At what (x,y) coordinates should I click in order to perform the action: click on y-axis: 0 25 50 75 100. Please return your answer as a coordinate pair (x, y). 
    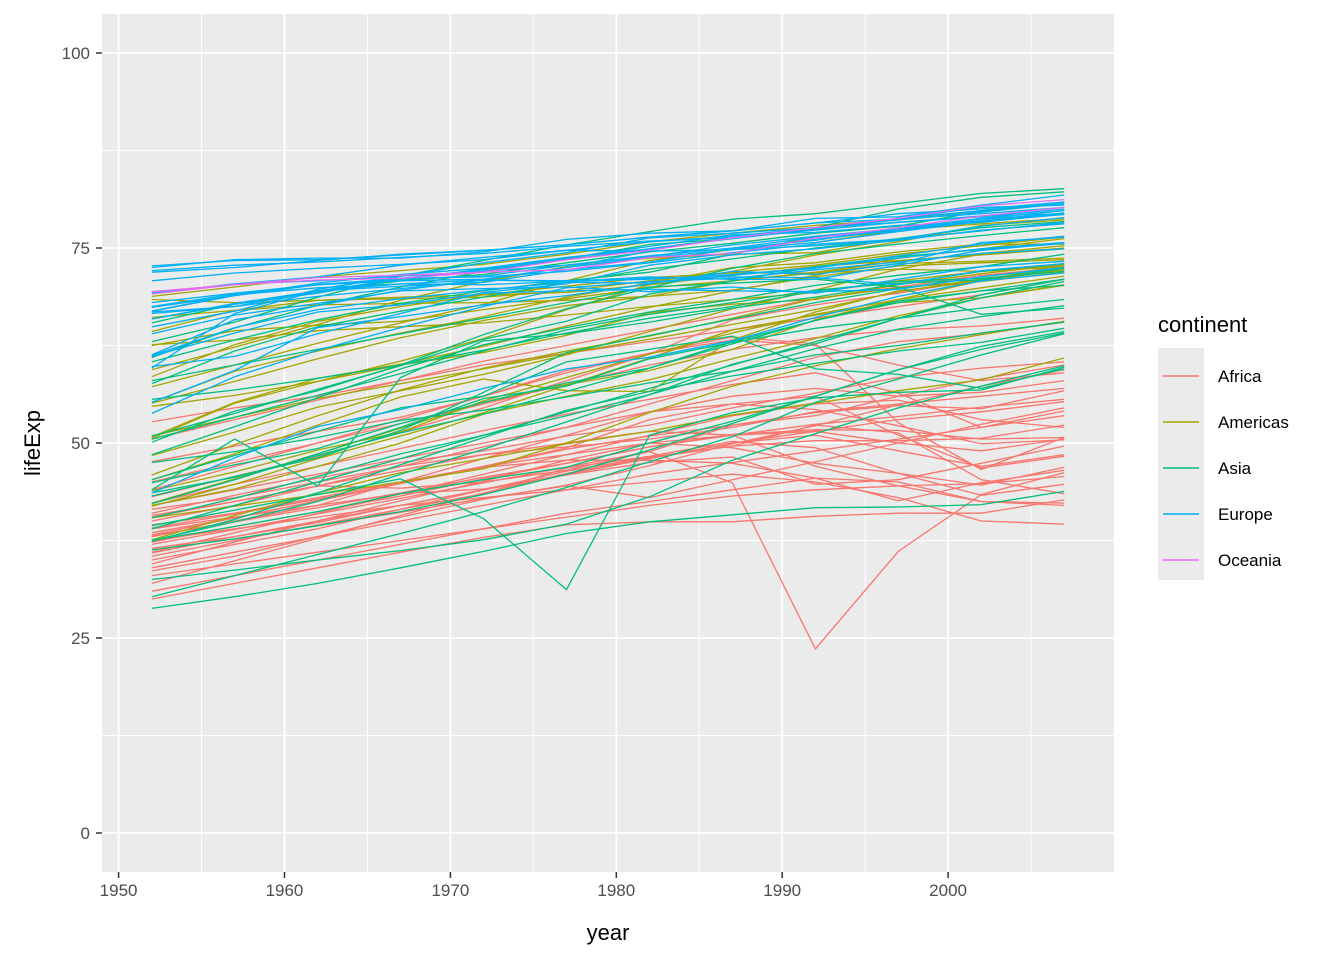
    Looking at the image, I should click on (82, 443).